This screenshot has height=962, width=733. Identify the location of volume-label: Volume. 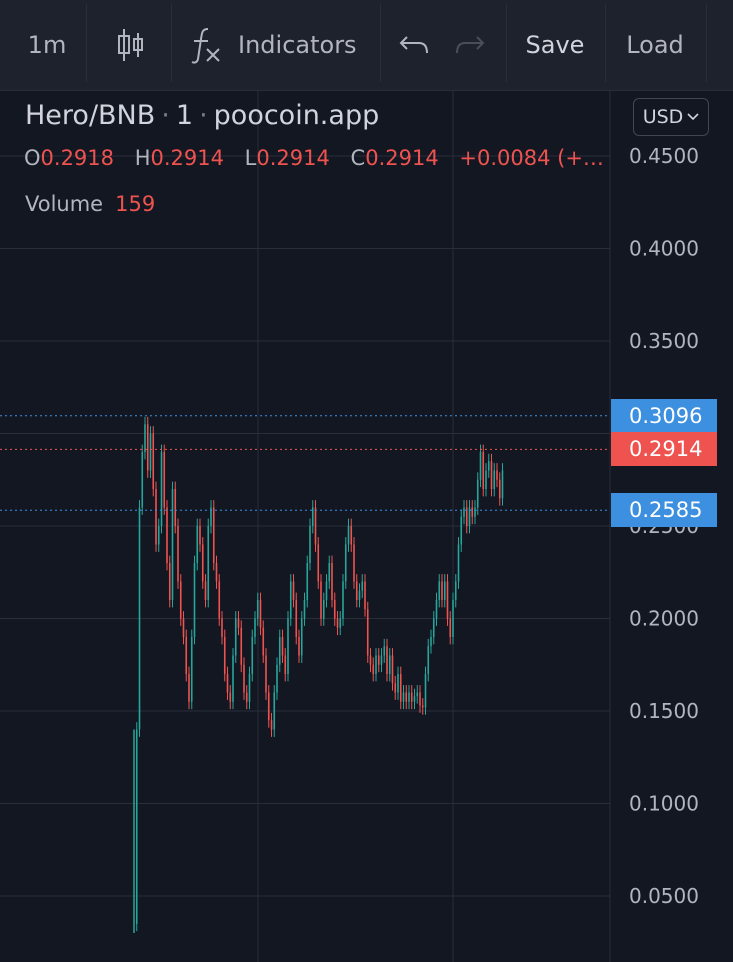
(64, 204).